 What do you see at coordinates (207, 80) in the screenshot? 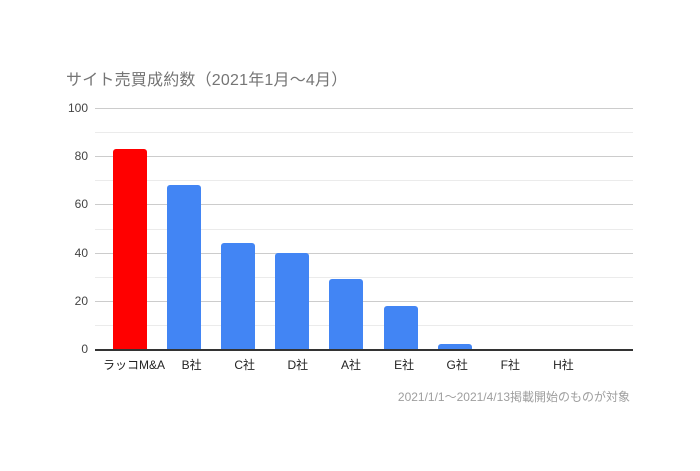
I see `chart-title: サイト売買成約数（2021年1月～4月）` at bounding box center [207, 80].